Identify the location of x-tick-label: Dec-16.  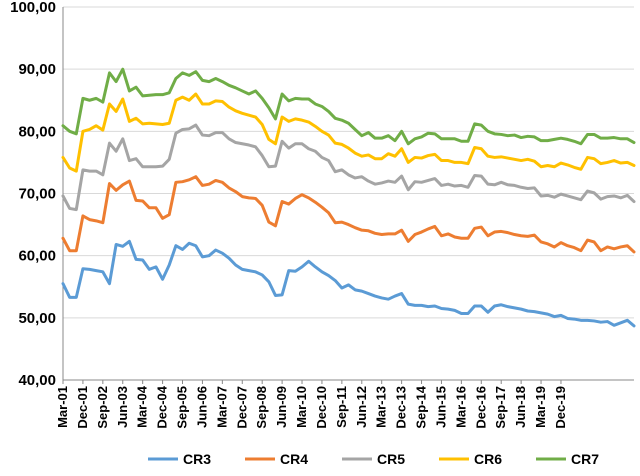
(480, 407).